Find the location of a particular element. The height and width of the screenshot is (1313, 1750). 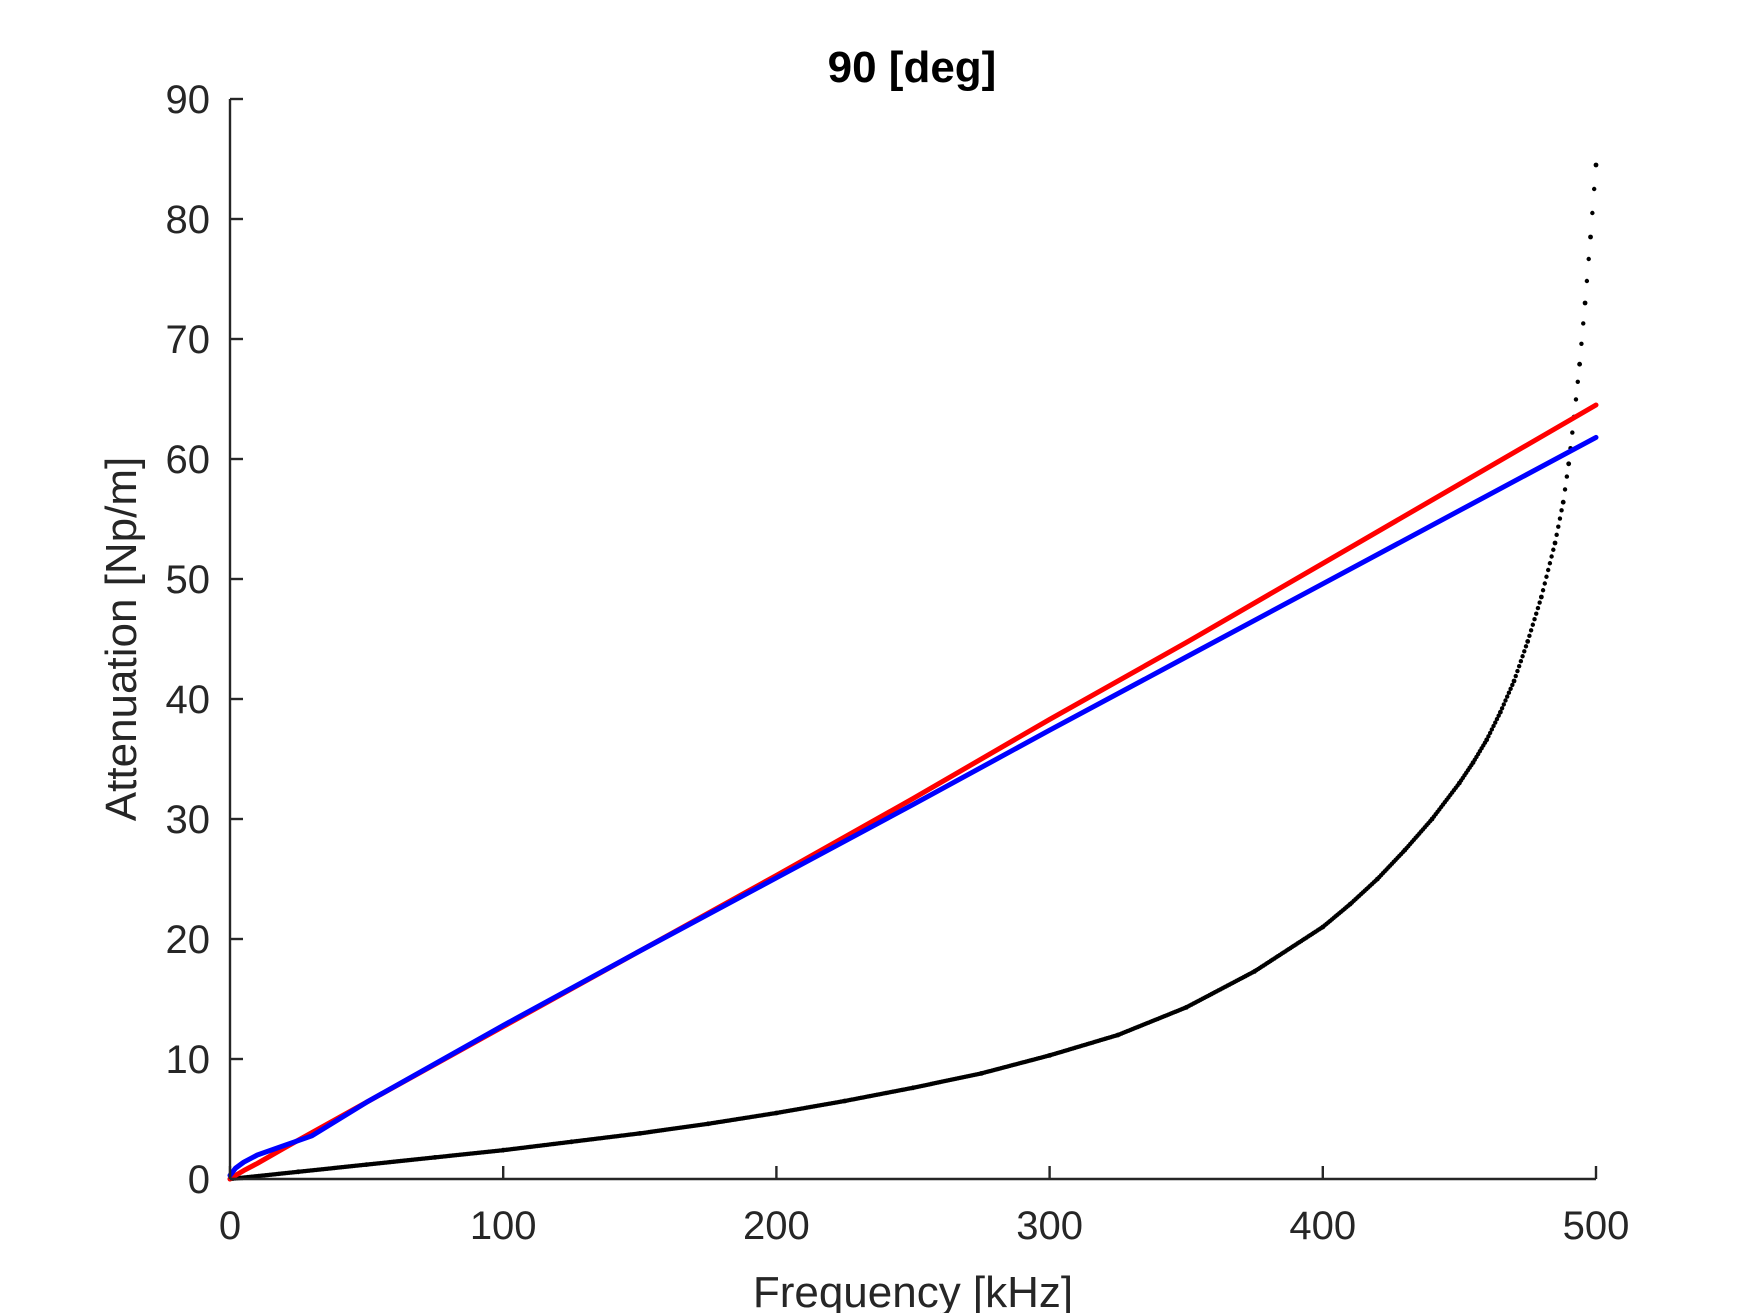

y-tick-label: 50 is located at coordinates (188, 580).